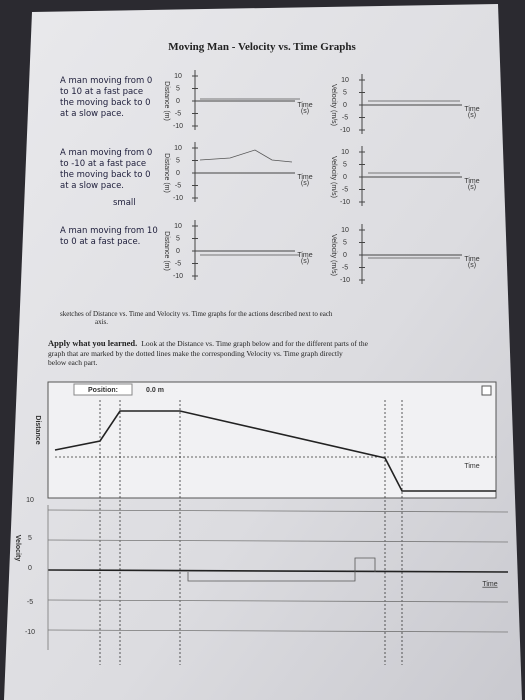  What do you see at coordinates (124, 203) in the screenshot?
I see `handwritten-note: small` at bounding box center [124, 203].